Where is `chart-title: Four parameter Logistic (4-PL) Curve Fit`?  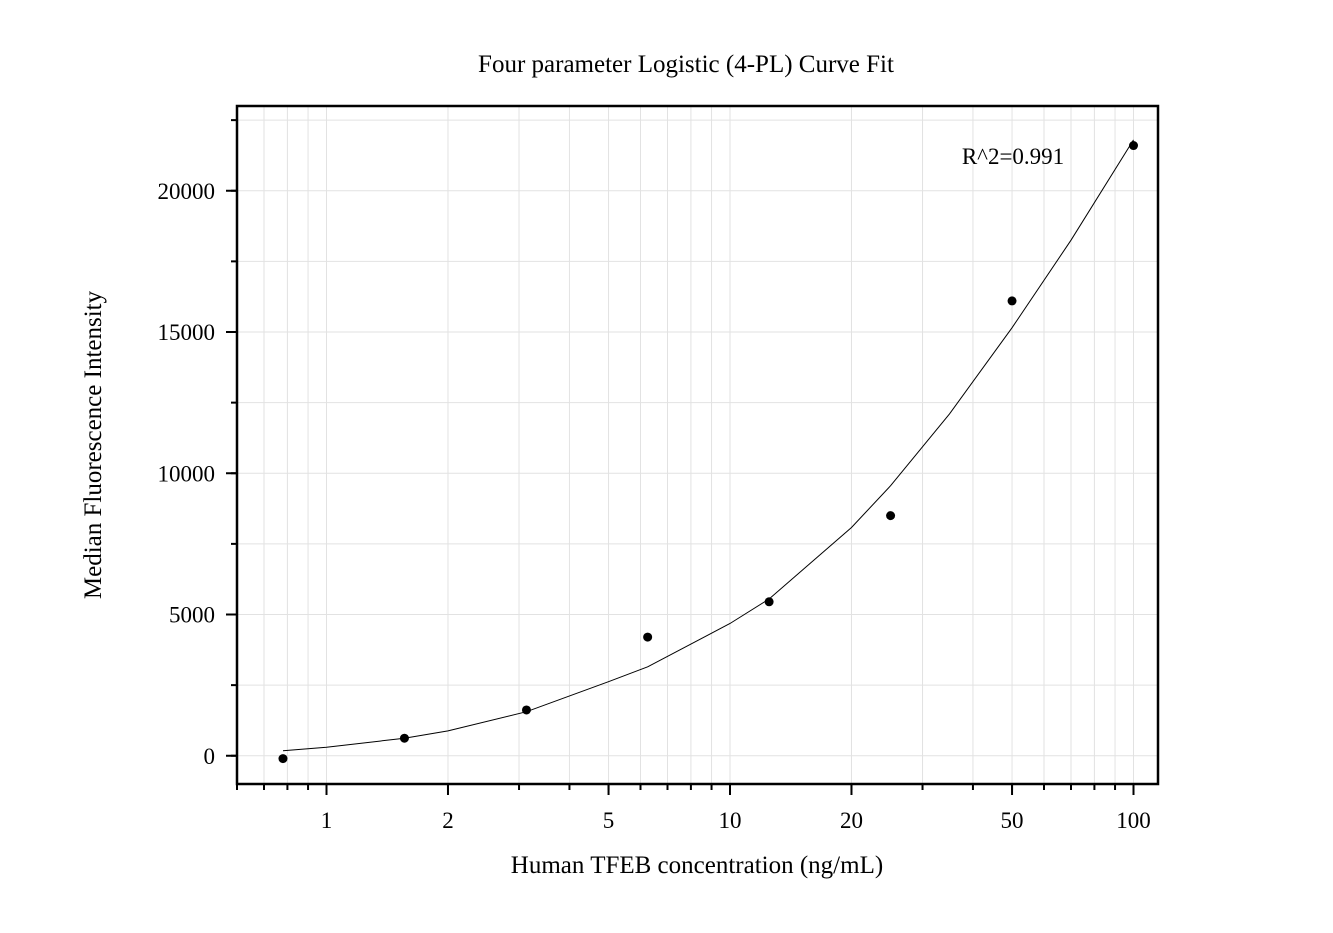 chart-title: Four parameter Logistic (4-PL) Curve Fit is located at coordinates (686, 64).